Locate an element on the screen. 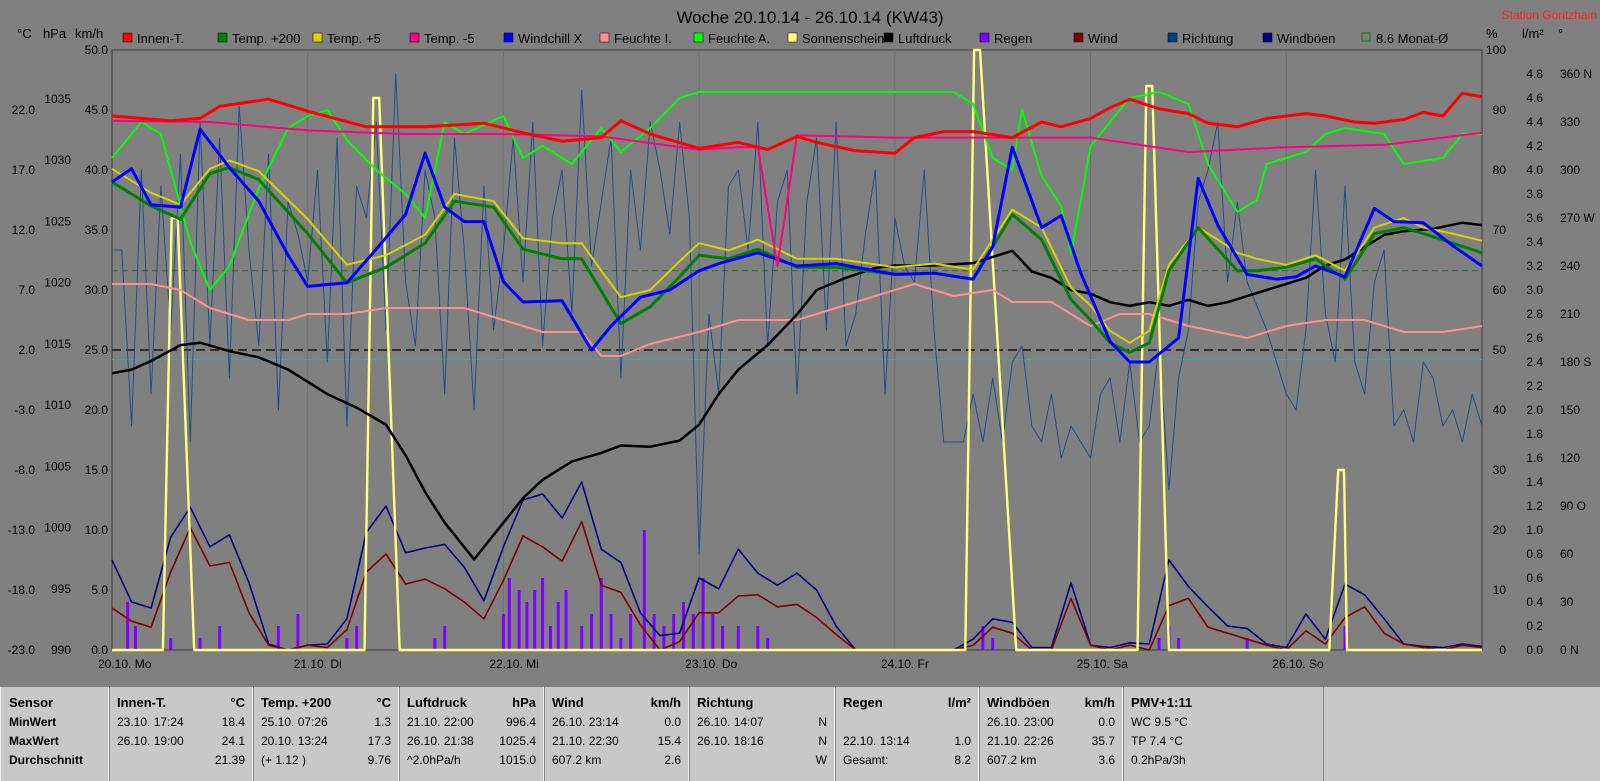  summary-cell-label: 26.10. 14:07 is located at coordinates (730, 722).